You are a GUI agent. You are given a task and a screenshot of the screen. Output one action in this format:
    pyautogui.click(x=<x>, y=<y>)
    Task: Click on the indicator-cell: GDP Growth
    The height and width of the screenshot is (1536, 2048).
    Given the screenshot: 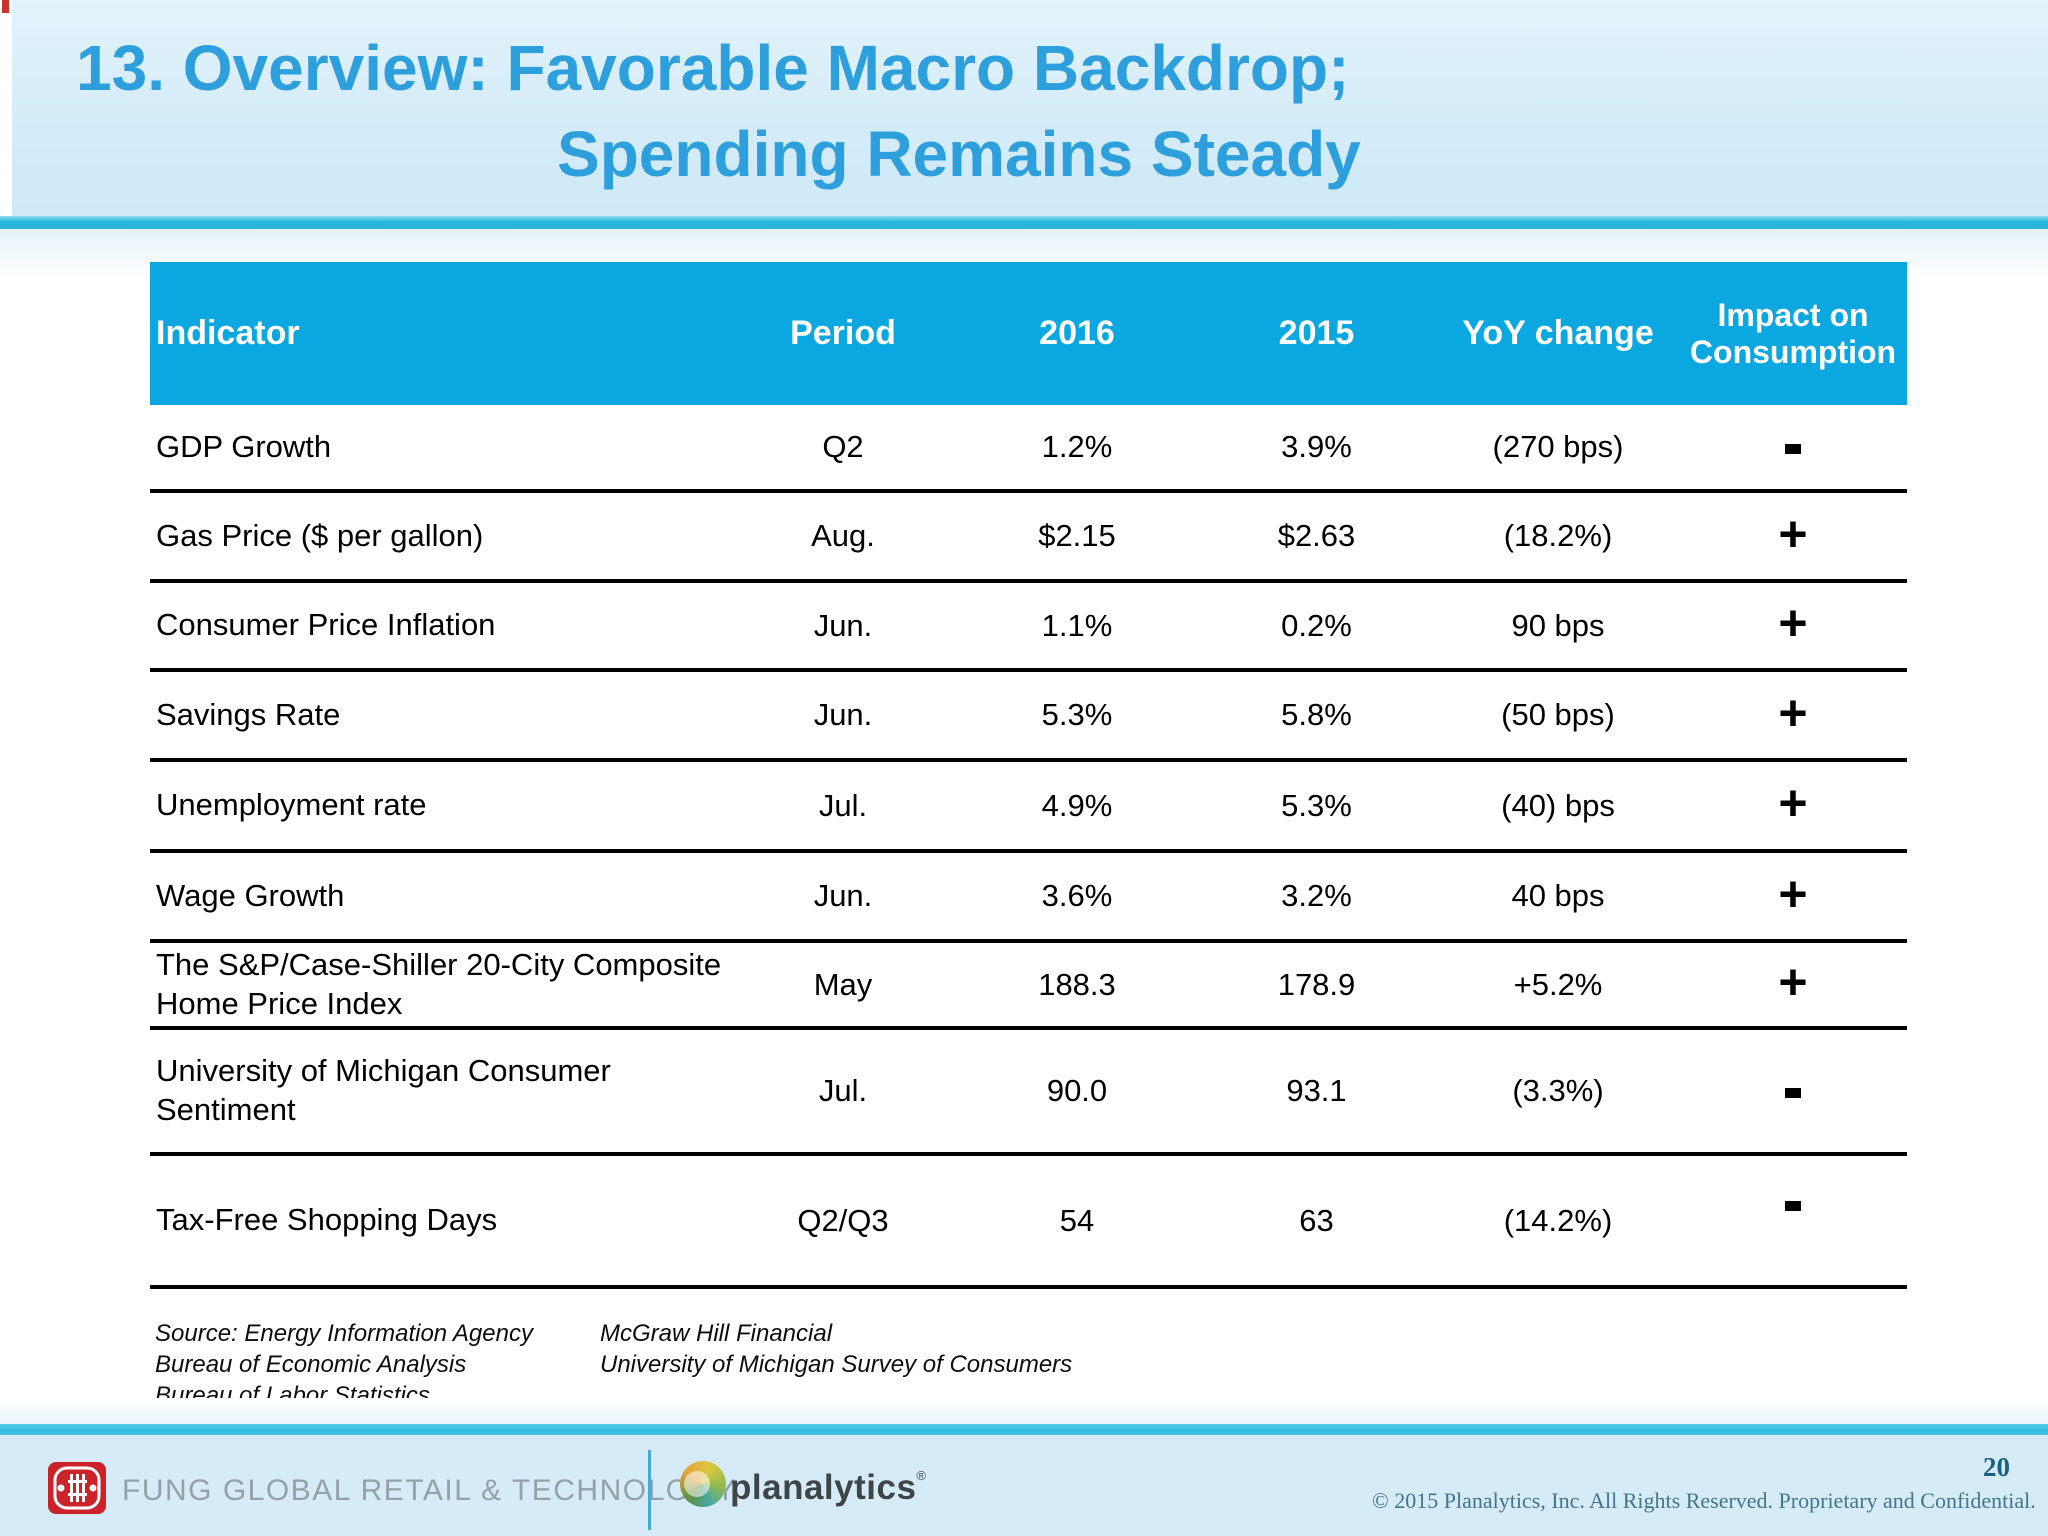 What is the action you would take?
    pyautogui.click(x=244, y=446)
    